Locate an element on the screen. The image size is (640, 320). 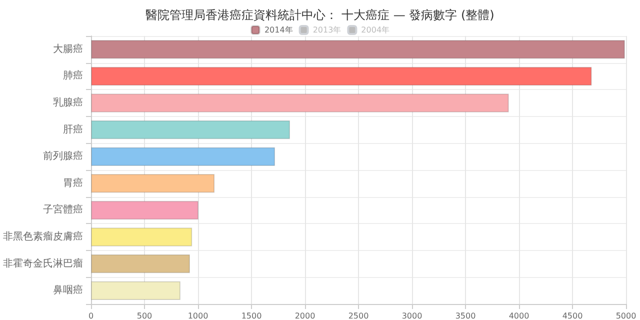
x-tick-label: 4000 is located at coordinates (519, 316).